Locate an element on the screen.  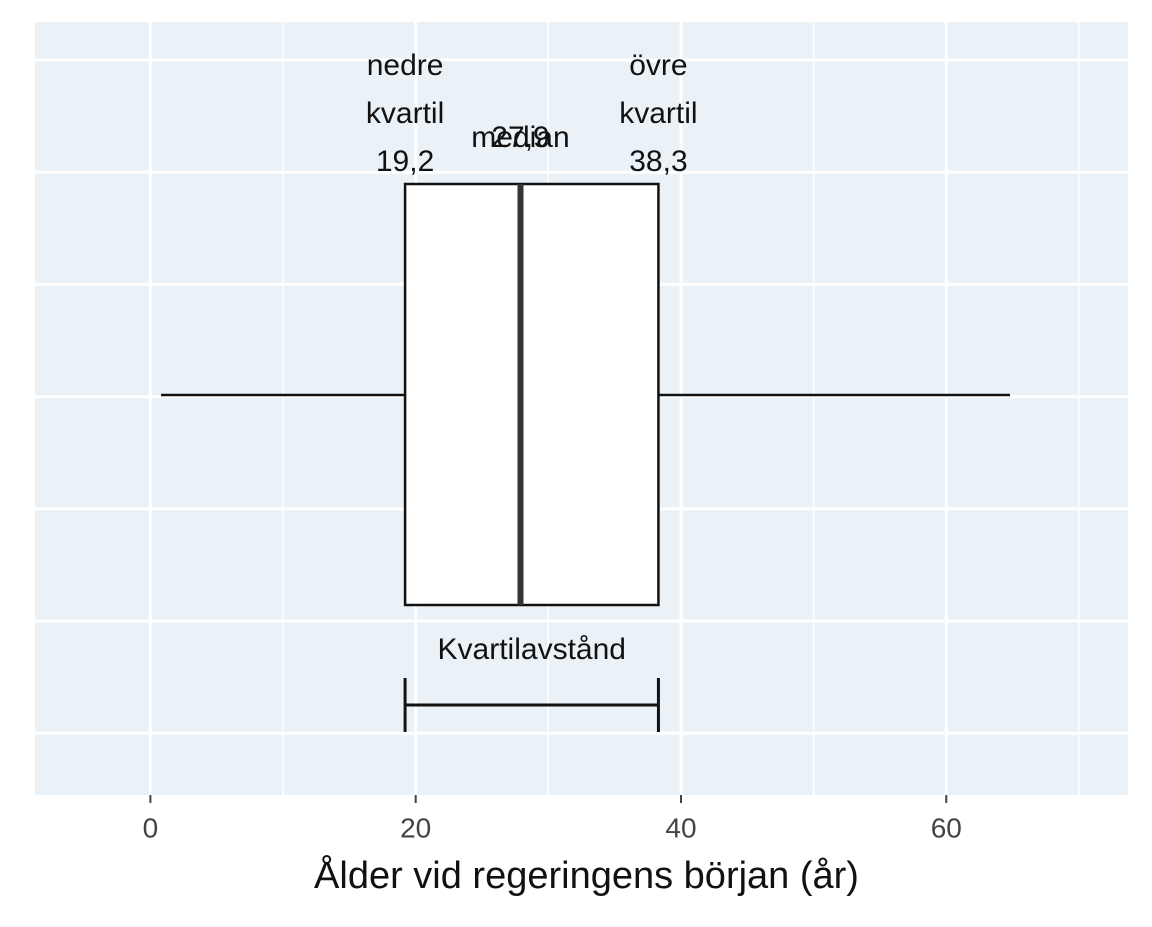
value-label: 38,3 is located at coordinates (658, 161).